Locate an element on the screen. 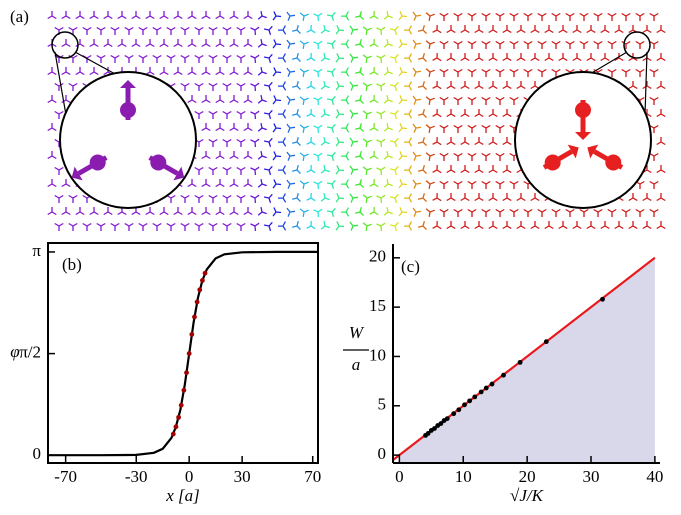 The image size is (681, 515). y-tick-label: 5 is located at coordinates (382, 404).